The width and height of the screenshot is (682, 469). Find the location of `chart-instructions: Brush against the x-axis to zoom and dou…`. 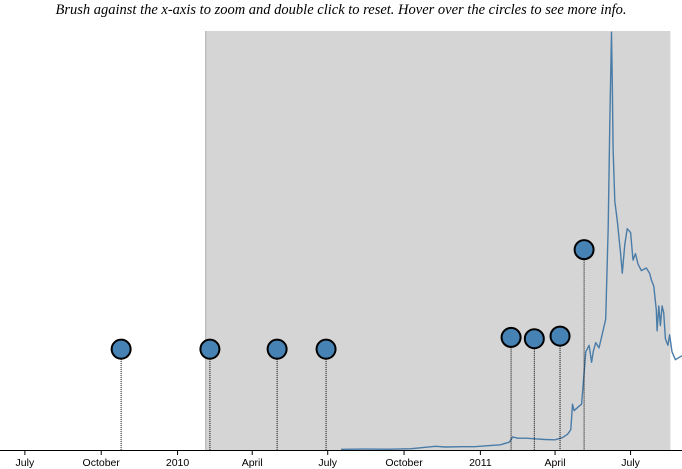

chart-instructions: Brush against the x-axis to zoom and dou… is located at coordinates (341, 10).